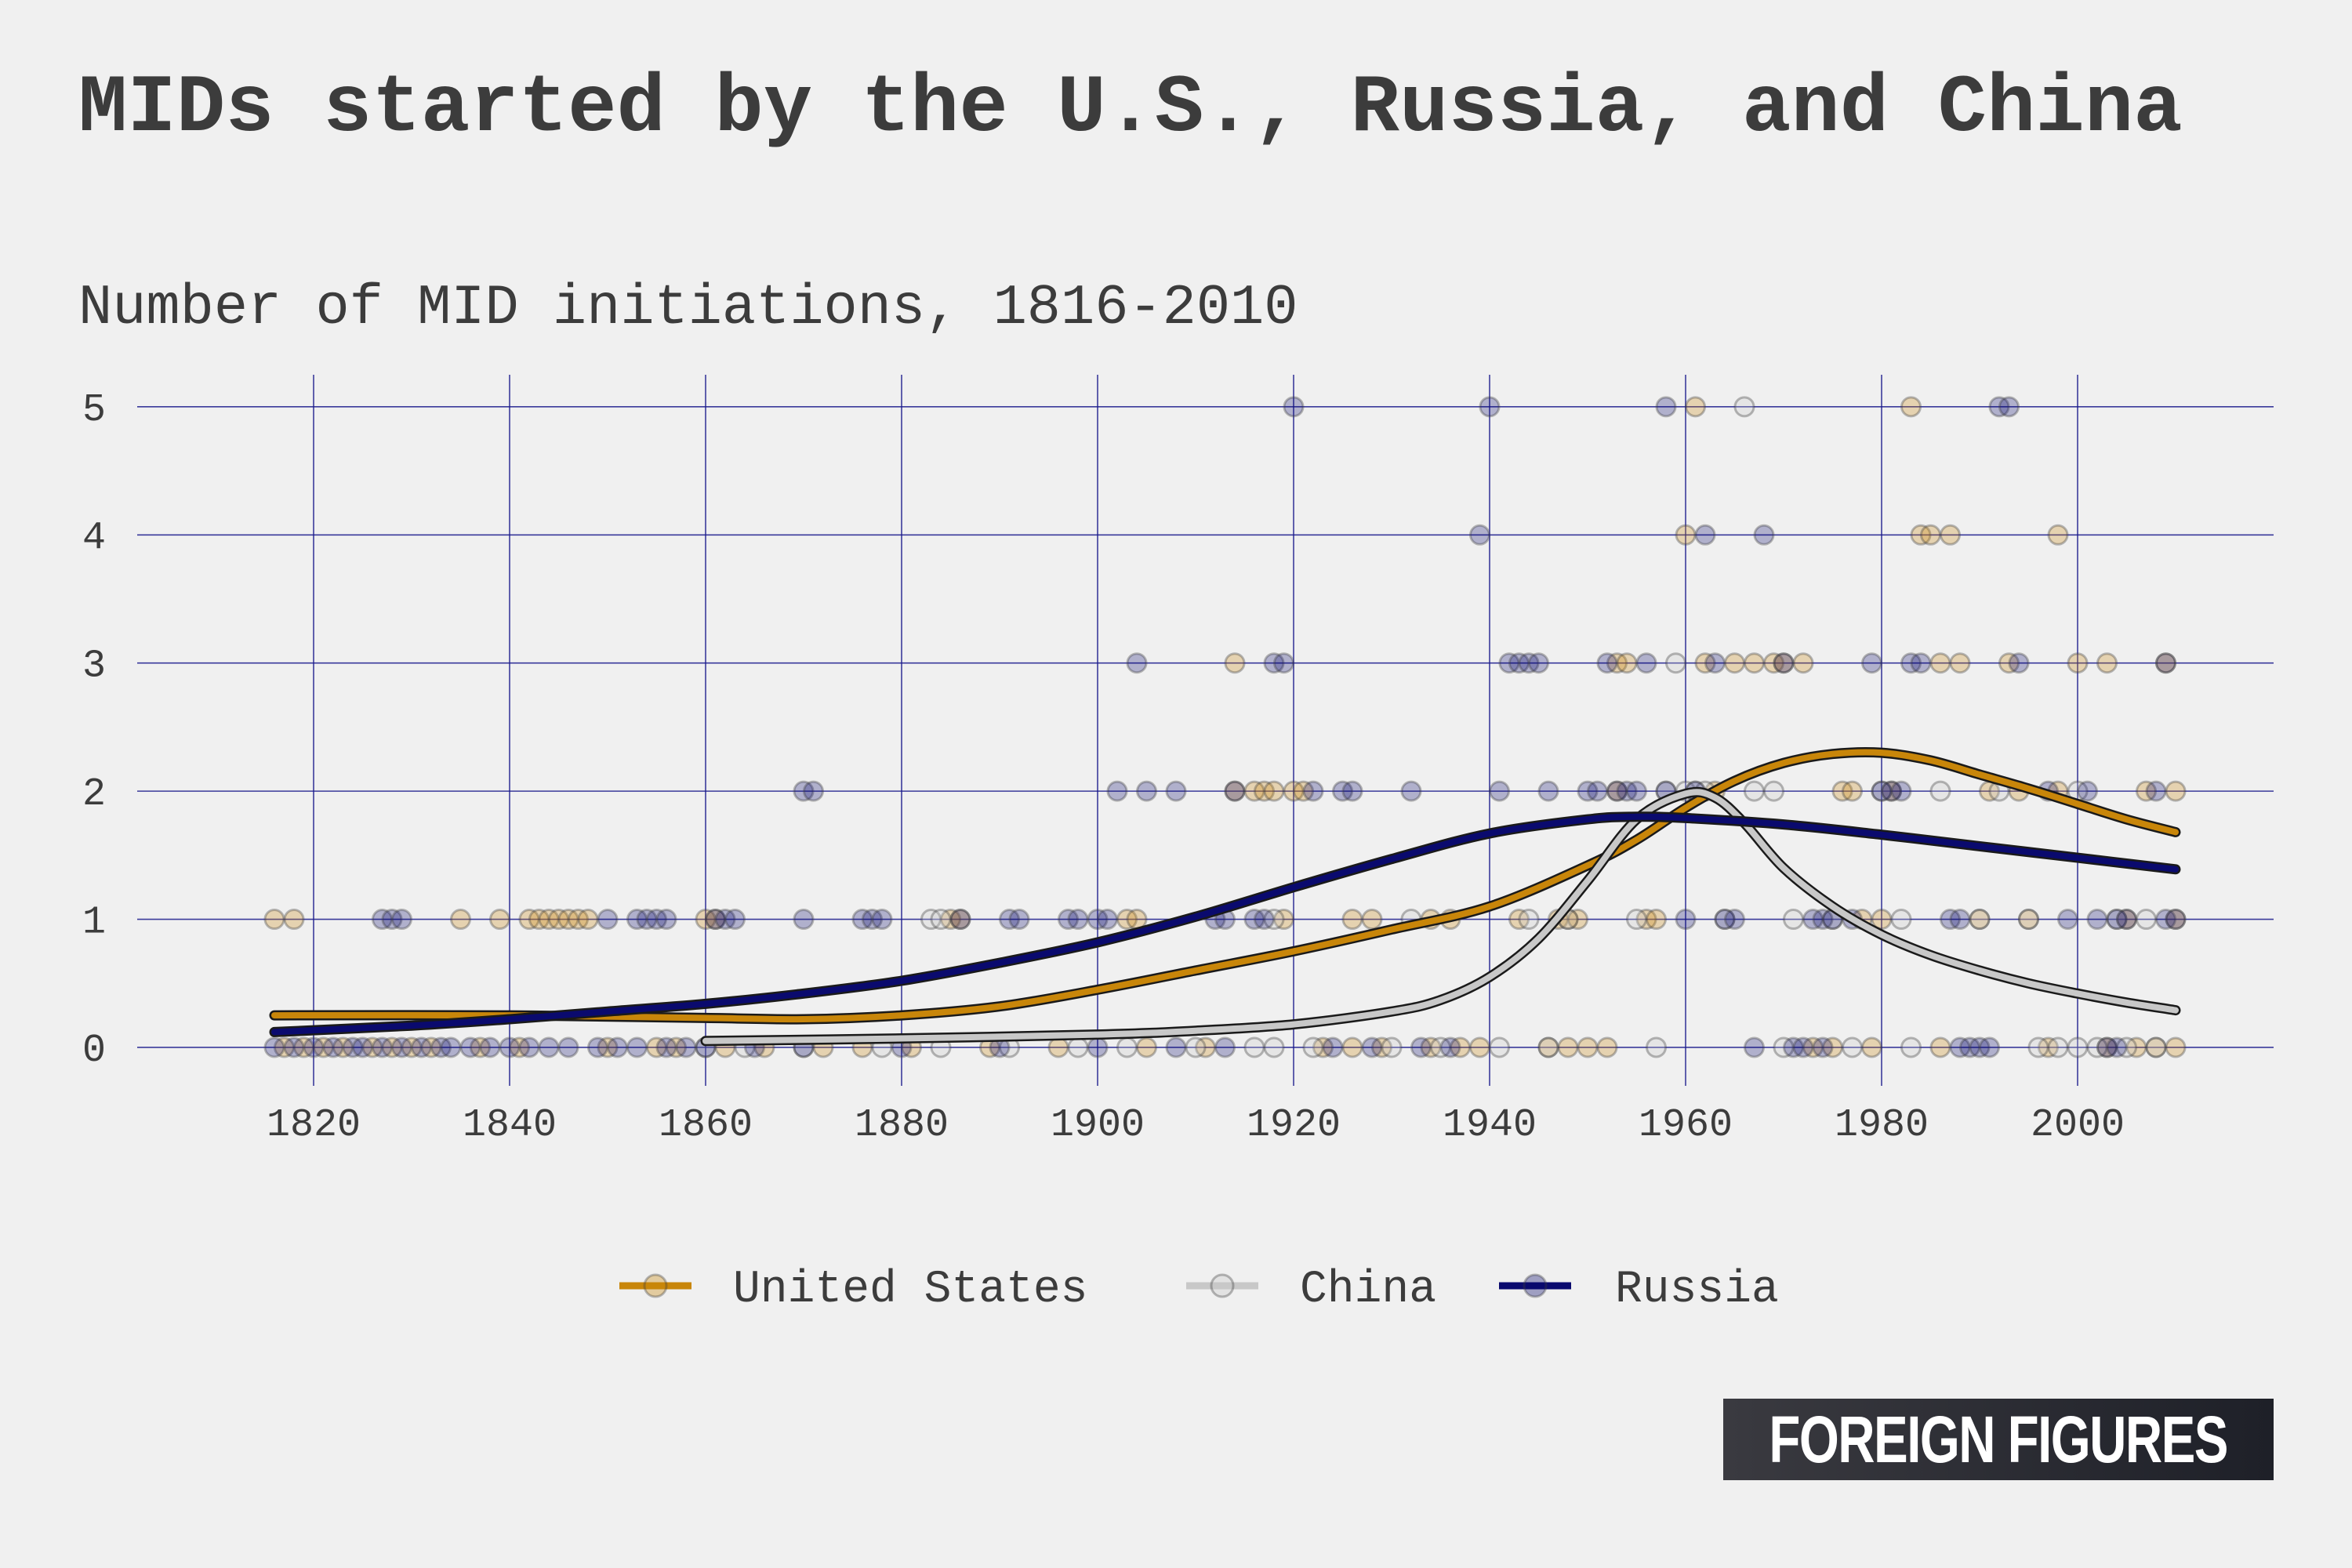 This screenshot has height=1568, width=2352. What do you see at coordinates (910, 1290) in the screenshot?
I see `legend-label: United States` at bounding box center [910, 1290].